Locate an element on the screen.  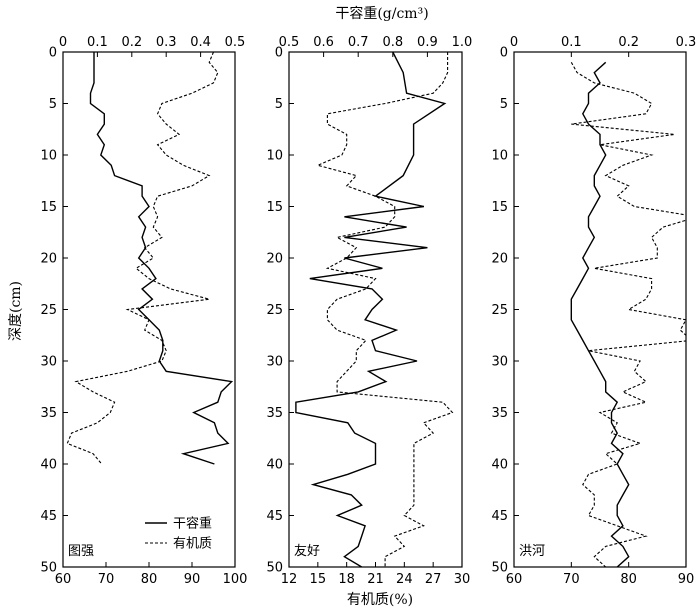
bottom-tick-label: 21 is located at coordinates (375, 579).